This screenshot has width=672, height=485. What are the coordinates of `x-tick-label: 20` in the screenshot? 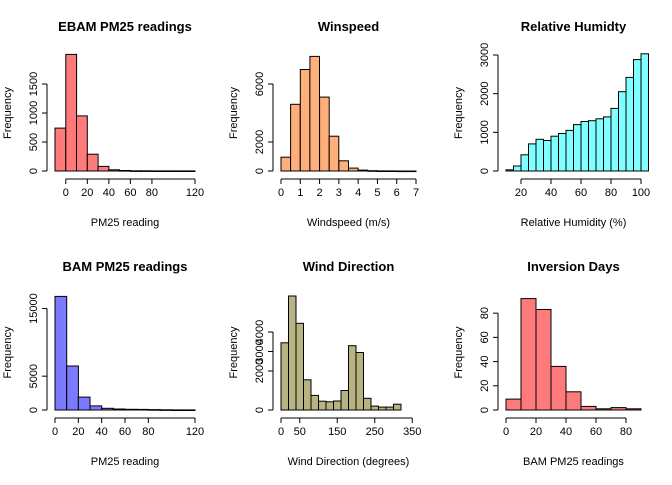 It's located at (521, 193).